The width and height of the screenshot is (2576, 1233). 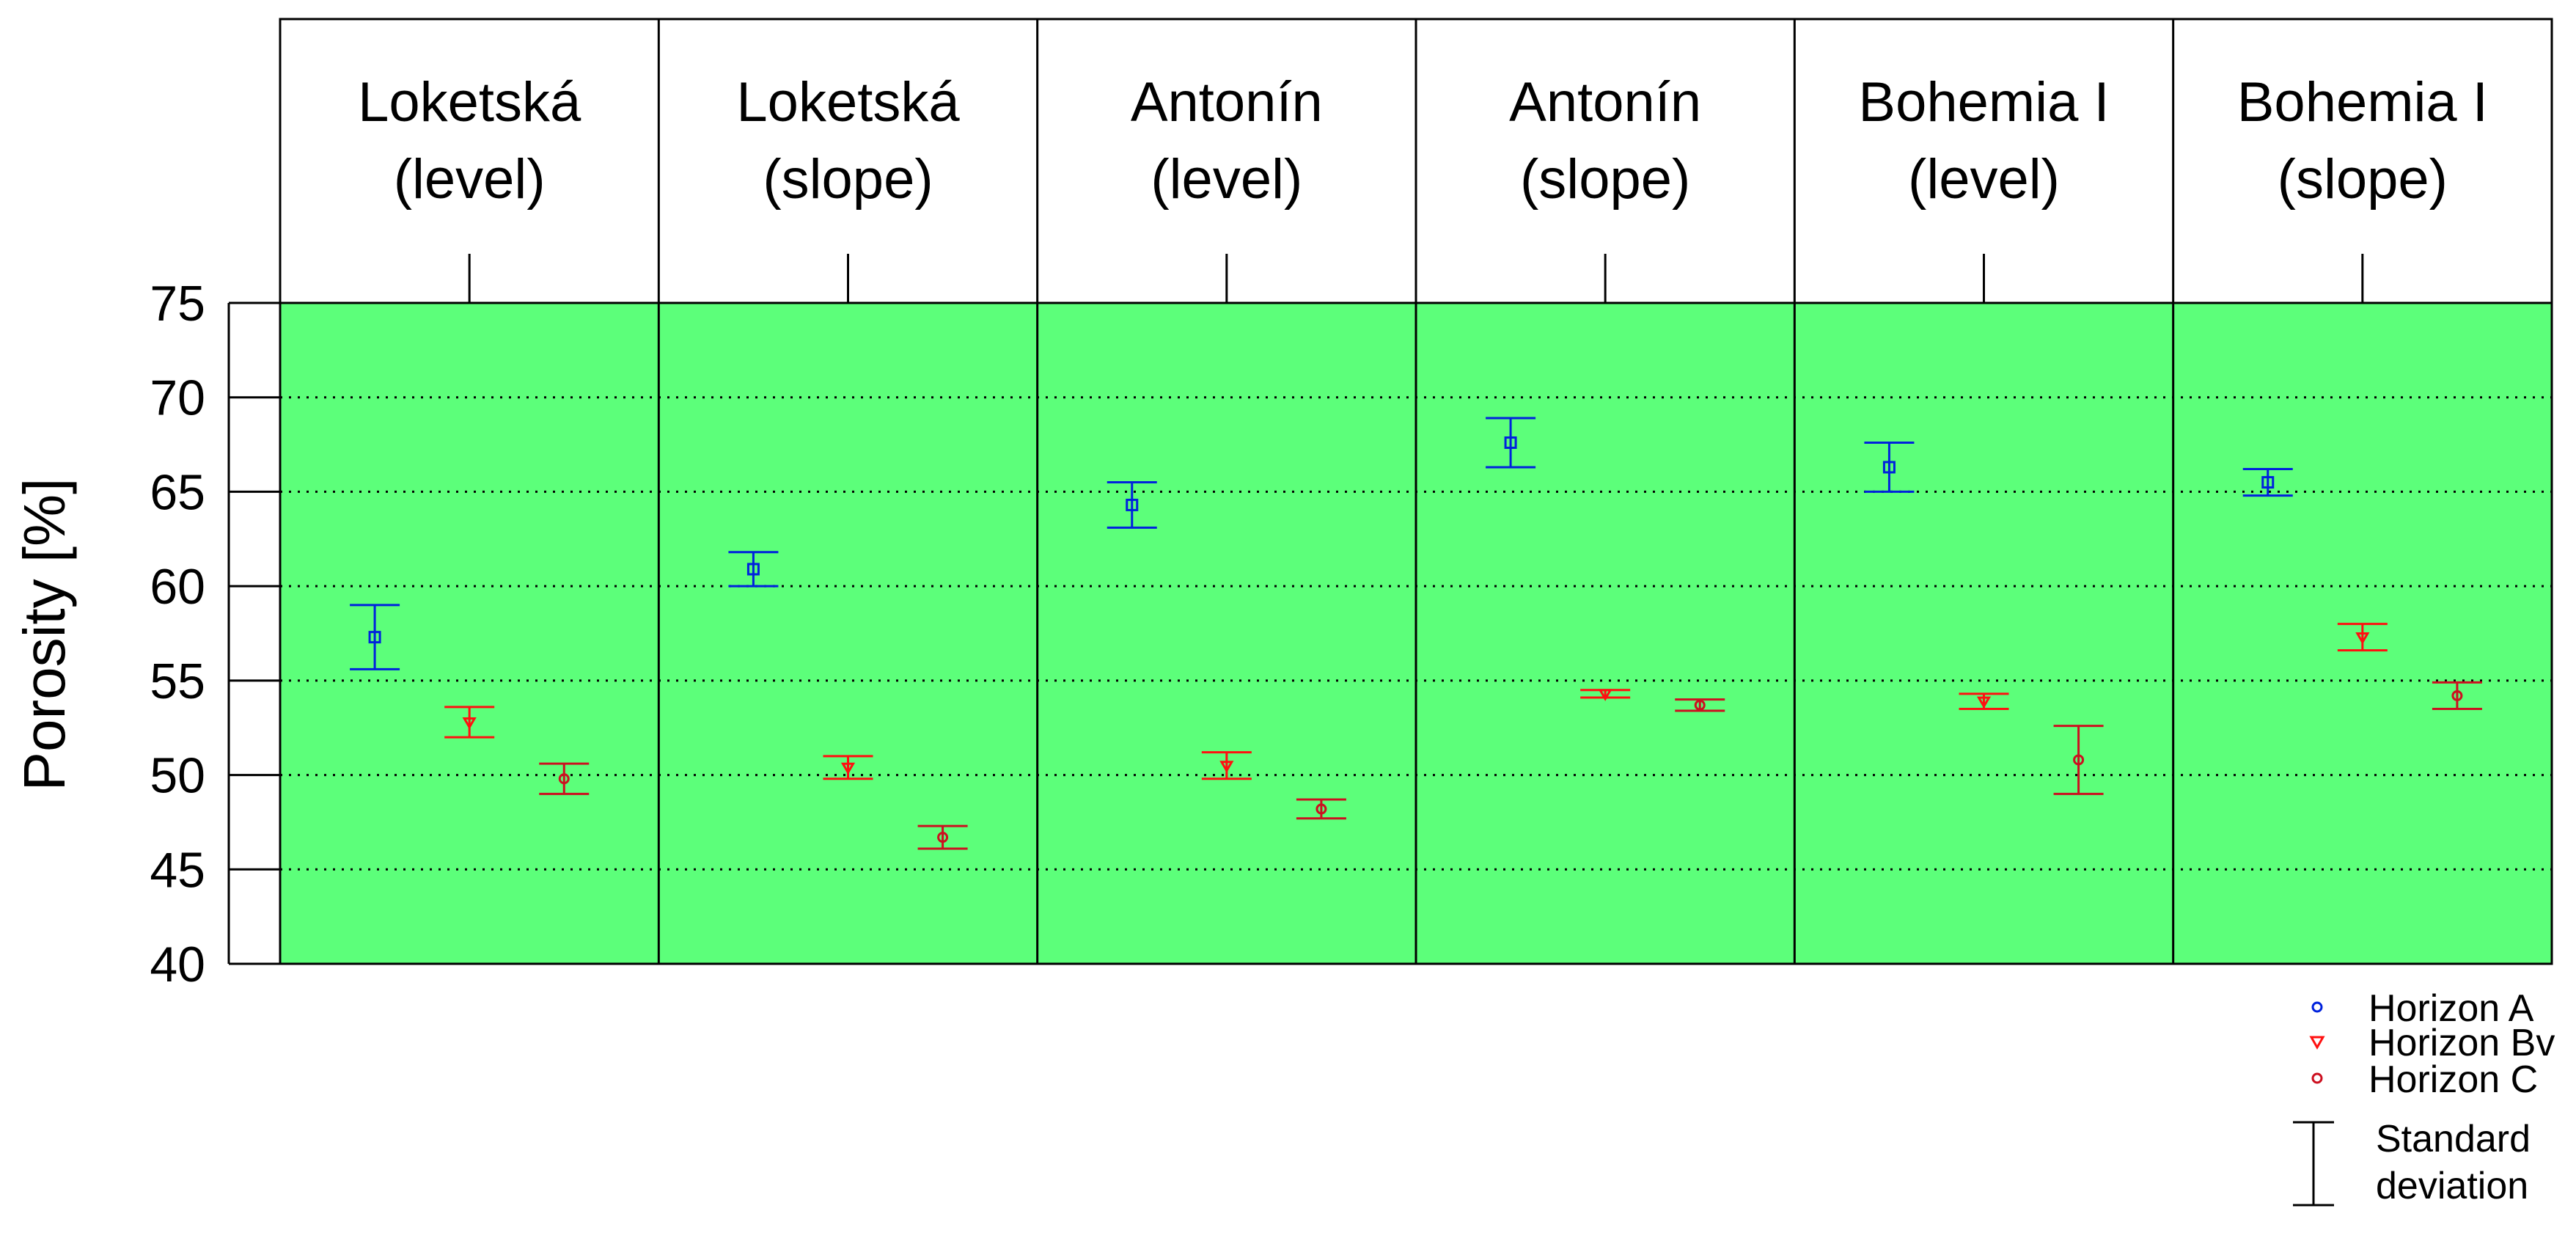 I want to click on y-tick-label: 55, so click(x=178, y=681).